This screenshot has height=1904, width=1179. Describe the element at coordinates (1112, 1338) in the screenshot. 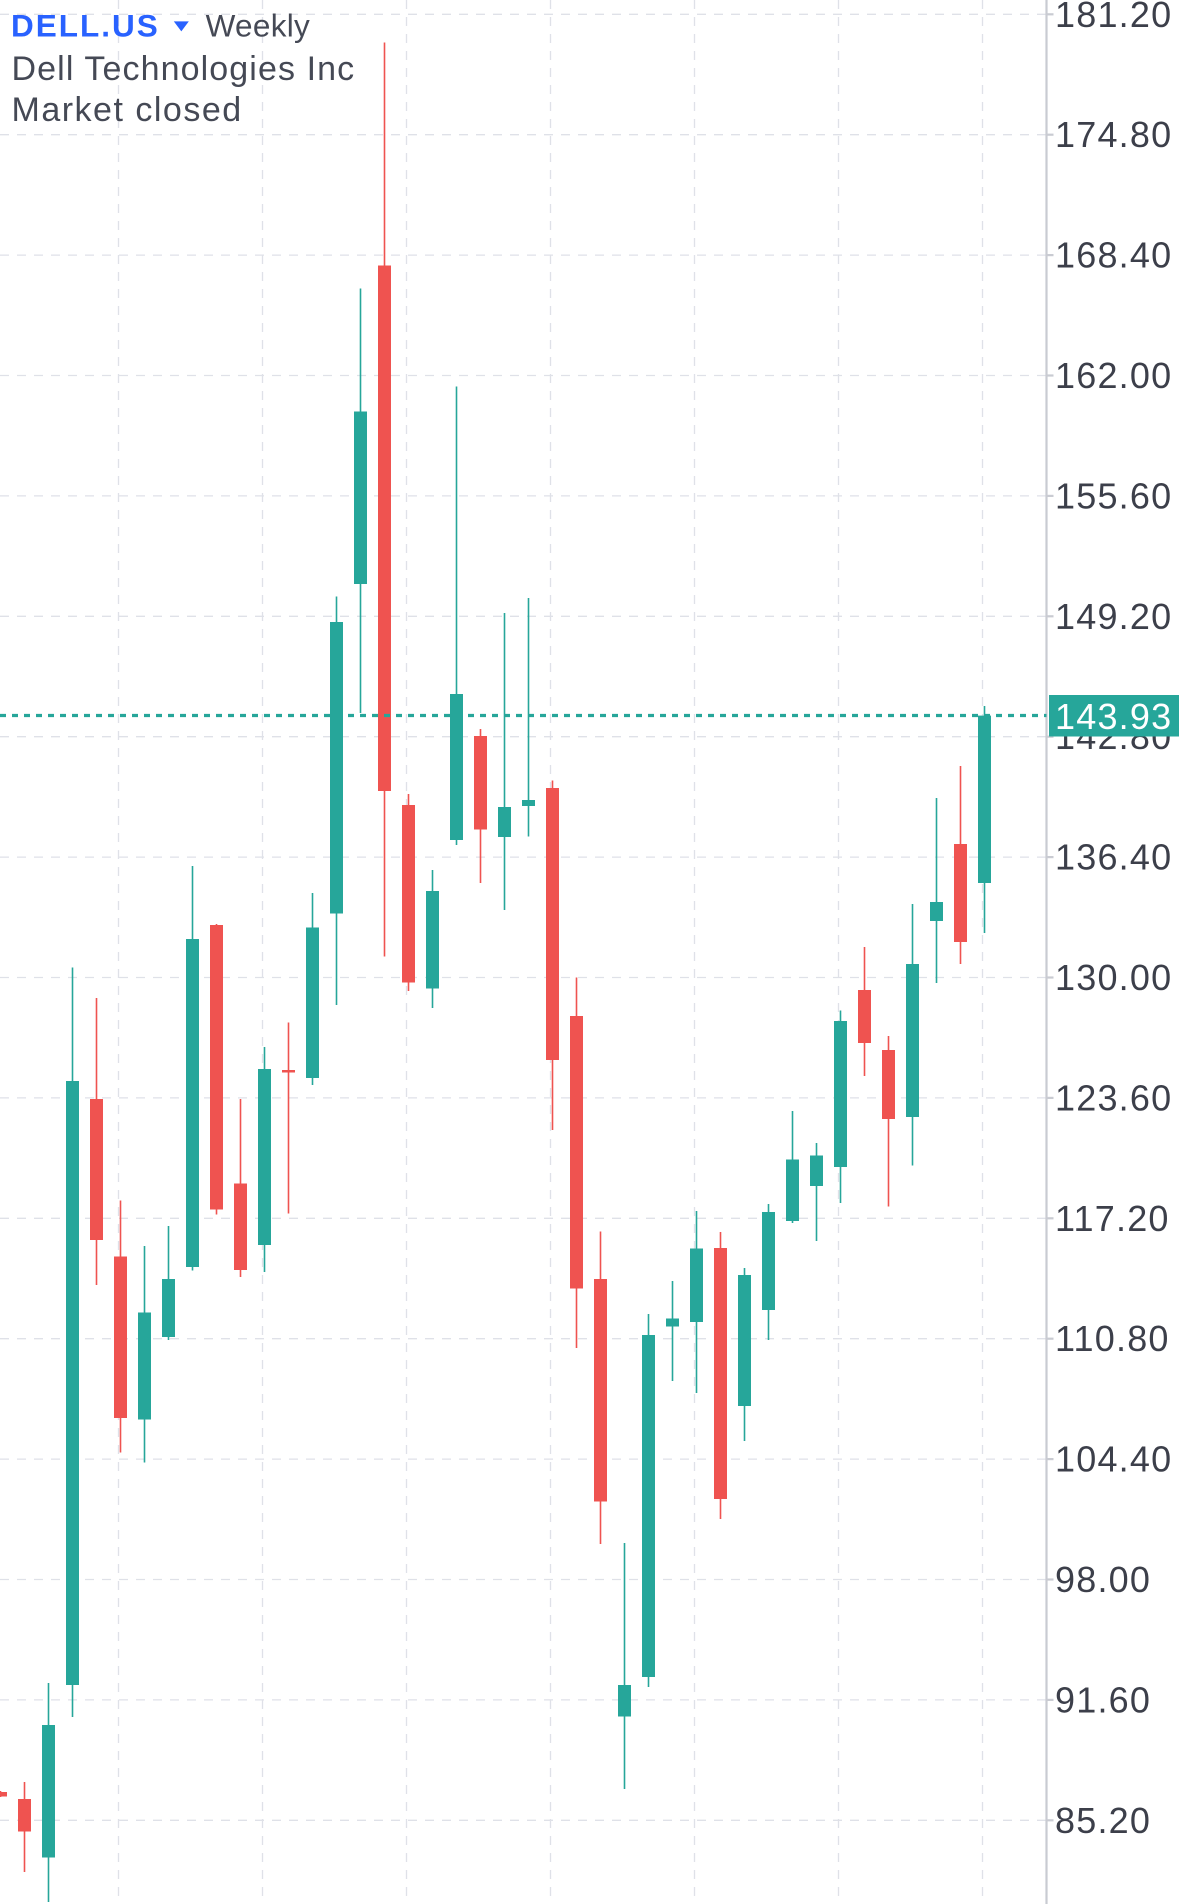

I see `svg-text: 110.80` at that location.